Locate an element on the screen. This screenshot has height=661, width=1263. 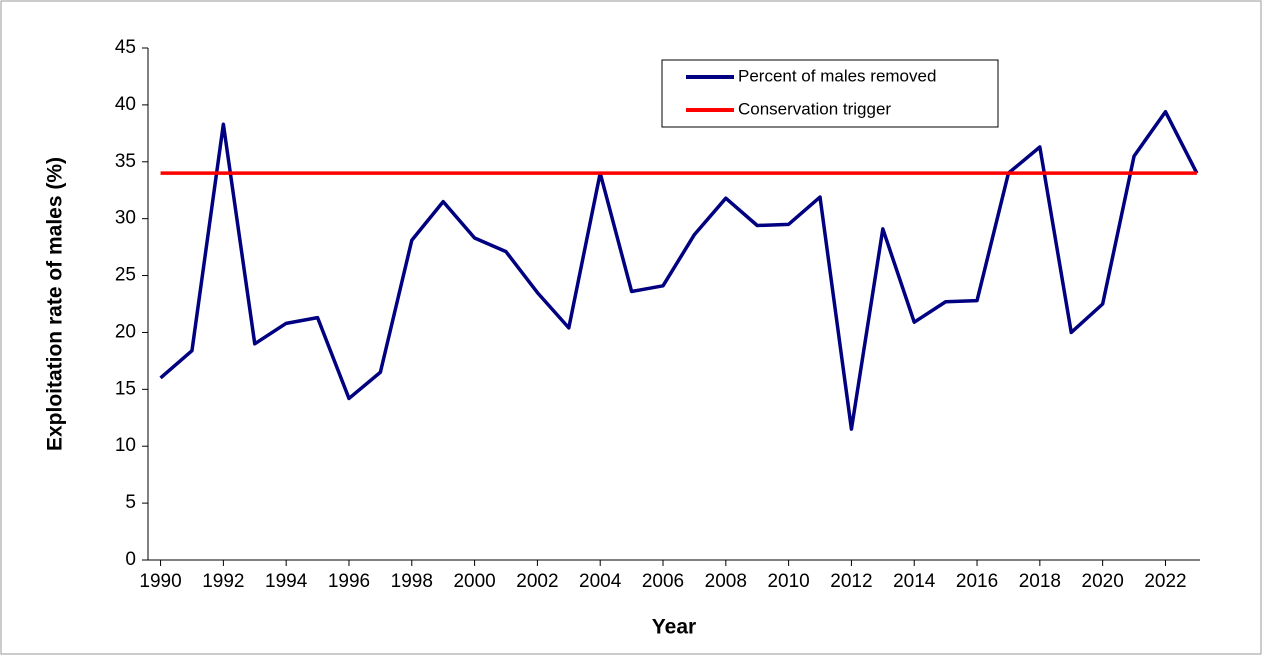
y-tick-label: 5 is located at coordinates (130, 502).